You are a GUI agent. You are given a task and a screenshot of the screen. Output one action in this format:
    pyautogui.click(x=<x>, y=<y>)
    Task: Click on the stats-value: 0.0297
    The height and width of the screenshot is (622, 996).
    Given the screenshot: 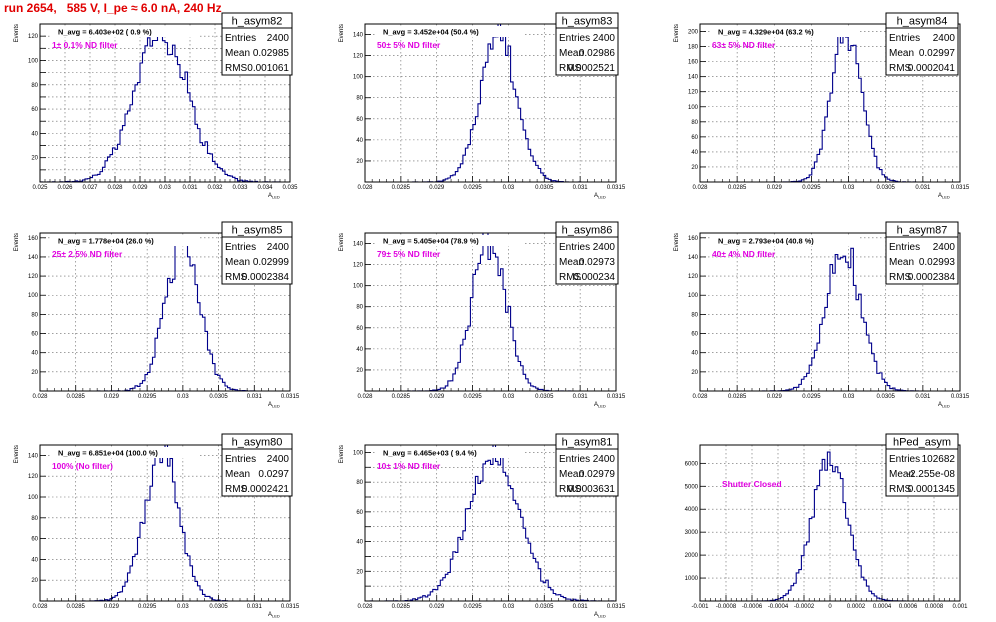 What is the action you would take?
    pyautogui.click(x=273, y=474)
    